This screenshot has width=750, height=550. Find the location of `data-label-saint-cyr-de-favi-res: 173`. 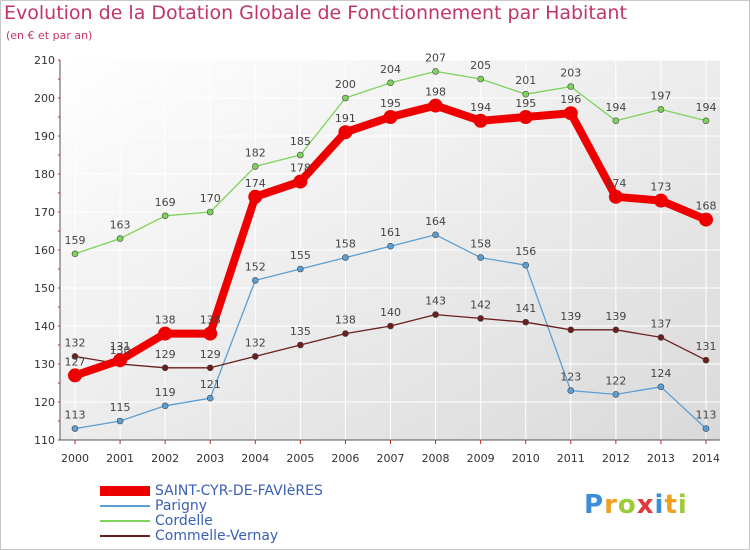

data-label-saint-cyr-de-favi-res: 173 is located at coordinates (660, 187).